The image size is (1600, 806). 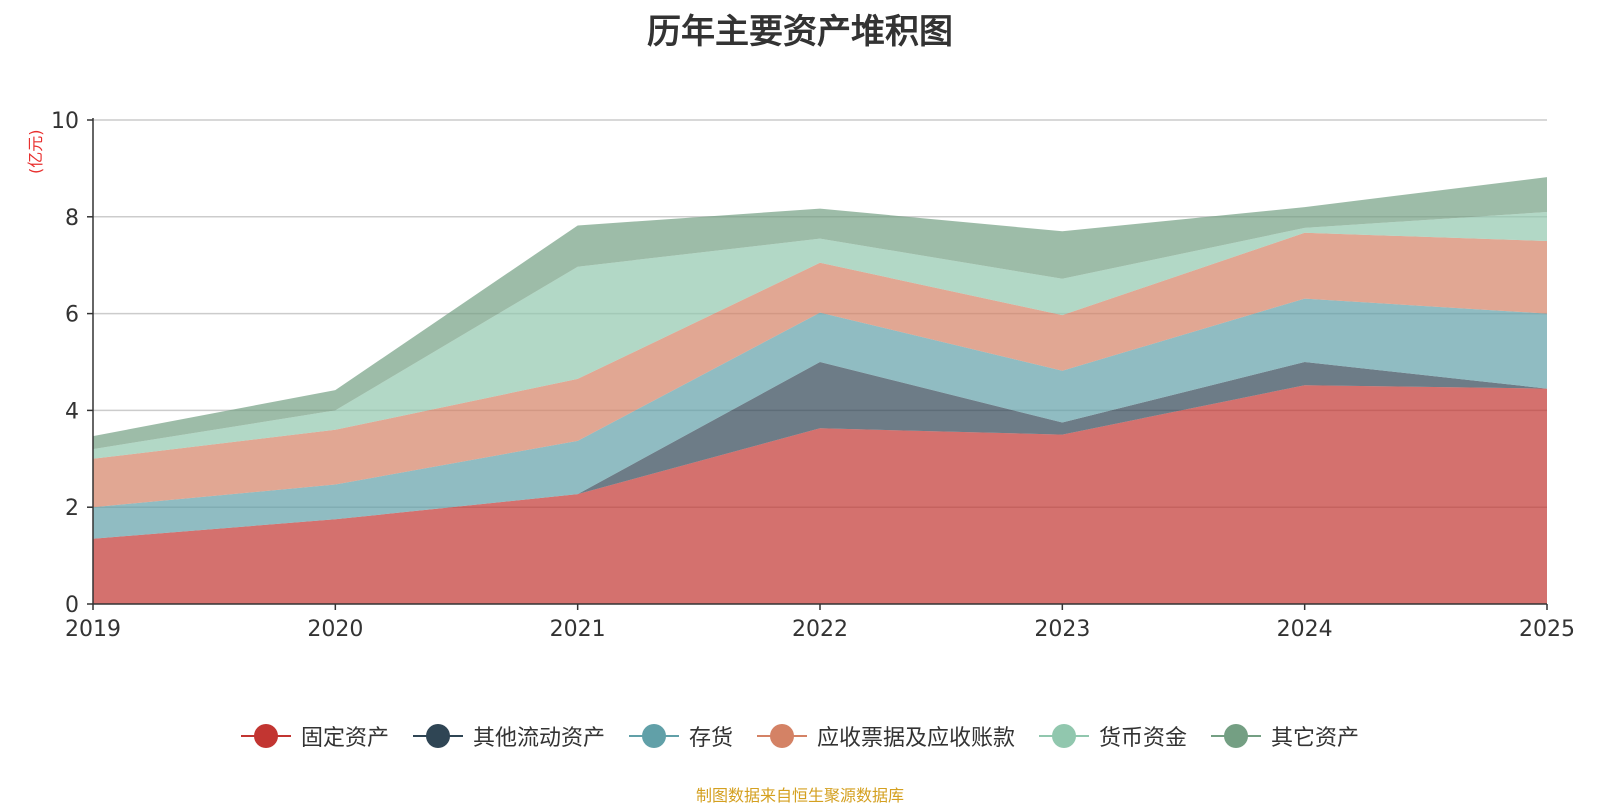 What do you see at coordinates (72, 411) in the screenshot?
I see `y-tick-label: 4` at bounding box center [72, 411].